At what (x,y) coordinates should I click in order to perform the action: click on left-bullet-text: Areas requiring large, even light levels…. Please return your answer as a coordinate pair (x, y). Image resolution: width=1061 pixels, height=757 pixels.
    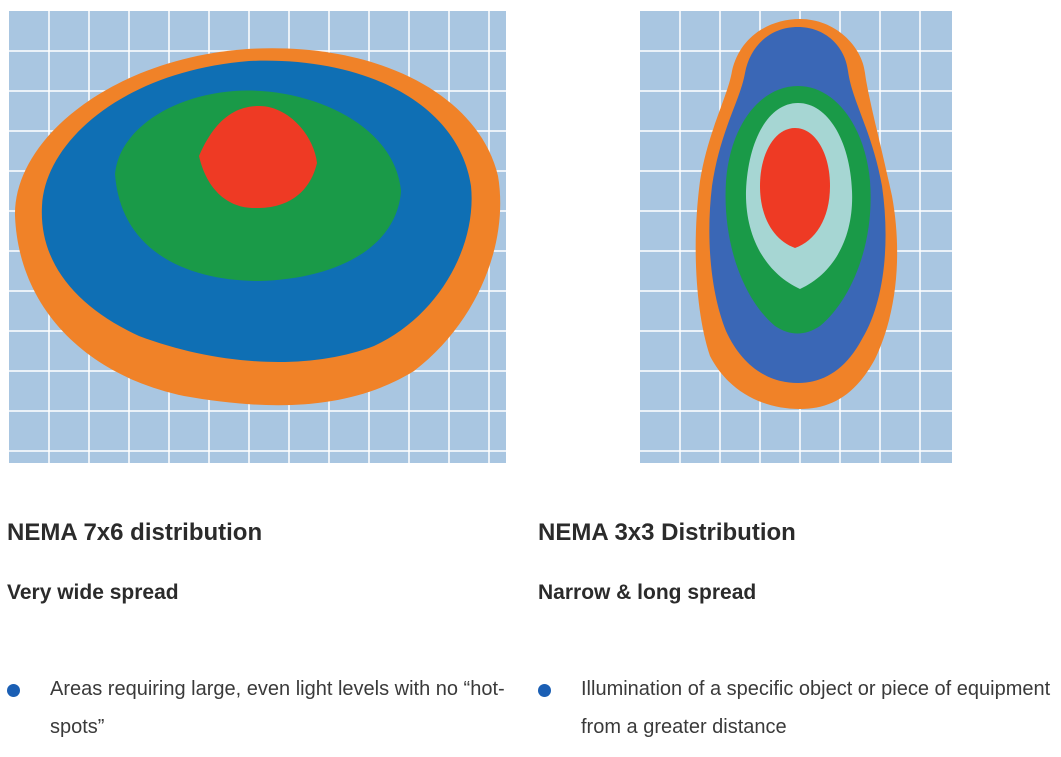
    Looking at the image, I should click on (277, 708).